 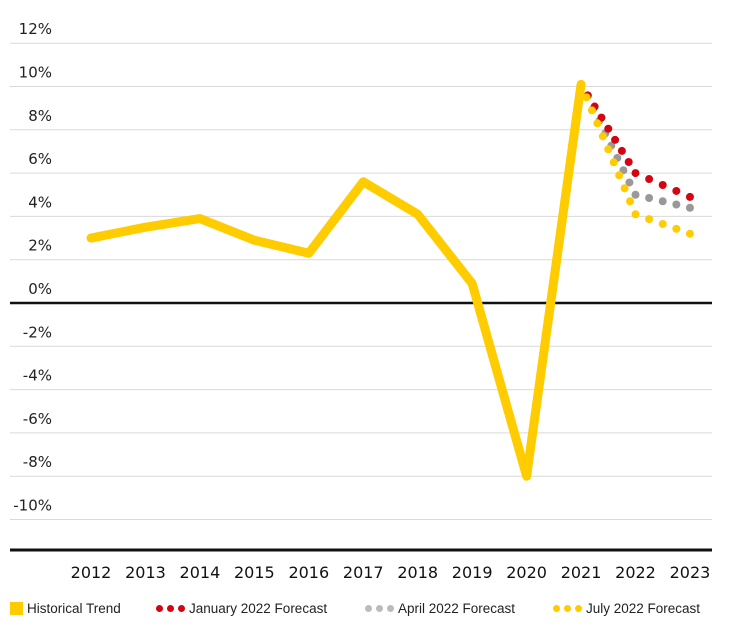 I want to click on y-tick-label: 10%, so click(x=35, y=73).